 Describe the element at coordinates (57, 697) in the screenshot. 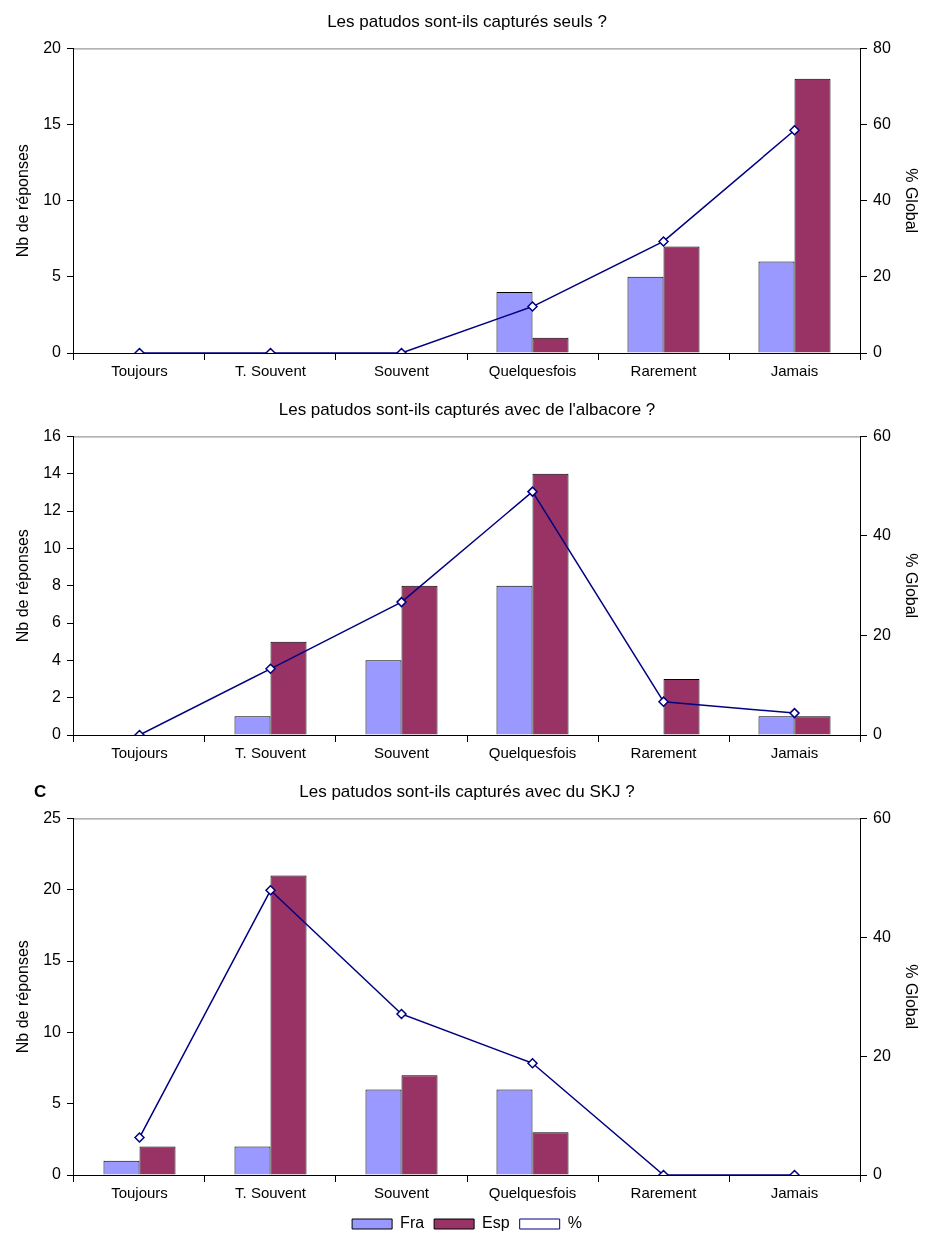

I see `y-tick-label: 2` at that location.